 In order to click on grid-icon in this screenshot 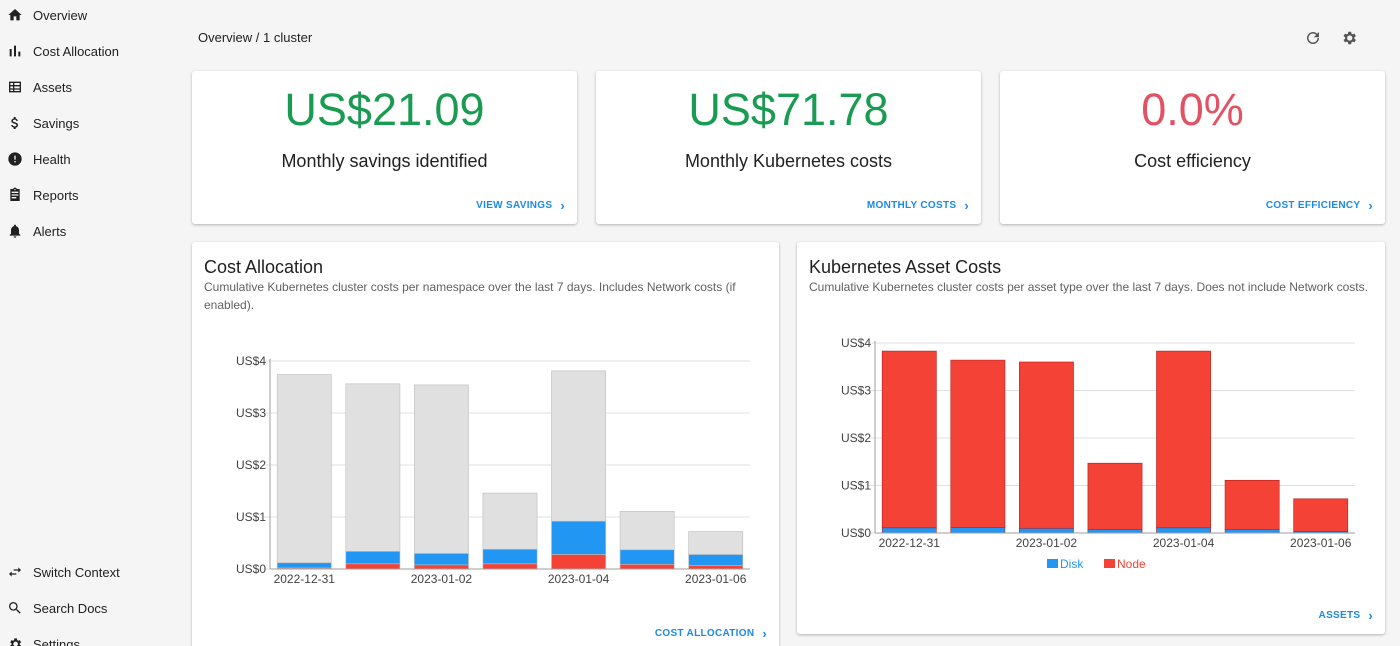, I will do `click(15, 87)`.